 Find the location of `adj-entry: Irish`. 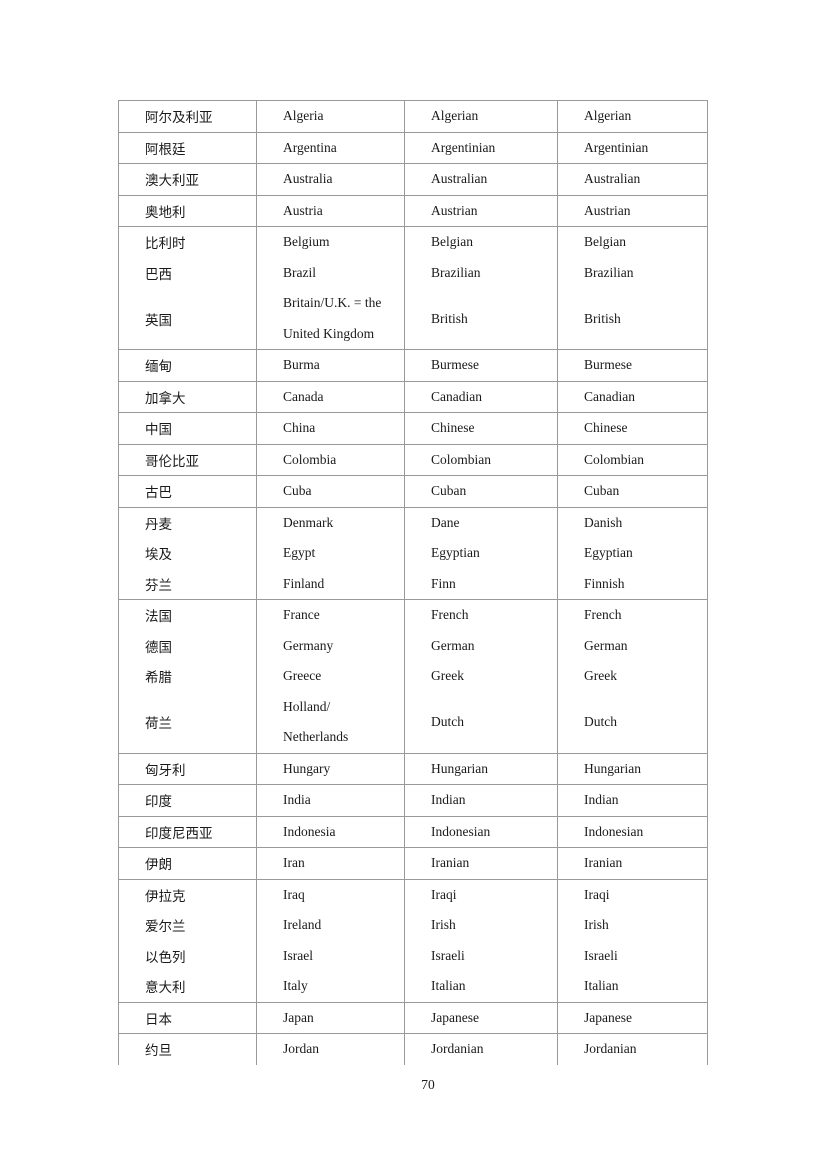

adj-entry: Irish is located at coordinates (596, 925).